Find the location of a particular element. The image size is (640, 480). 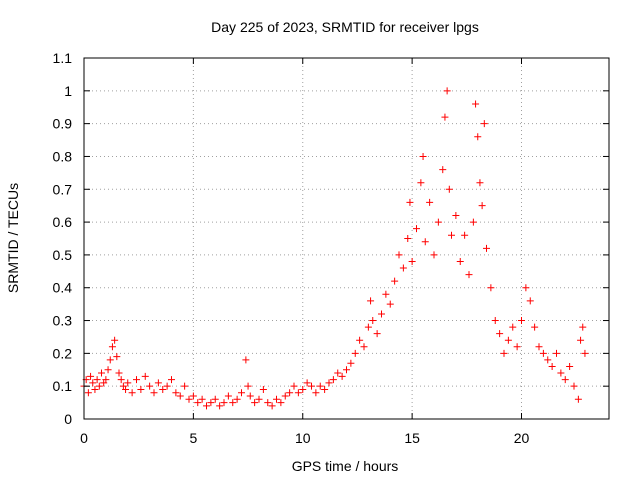

y-tick-label: 1 is located at coordinates (68, 91).